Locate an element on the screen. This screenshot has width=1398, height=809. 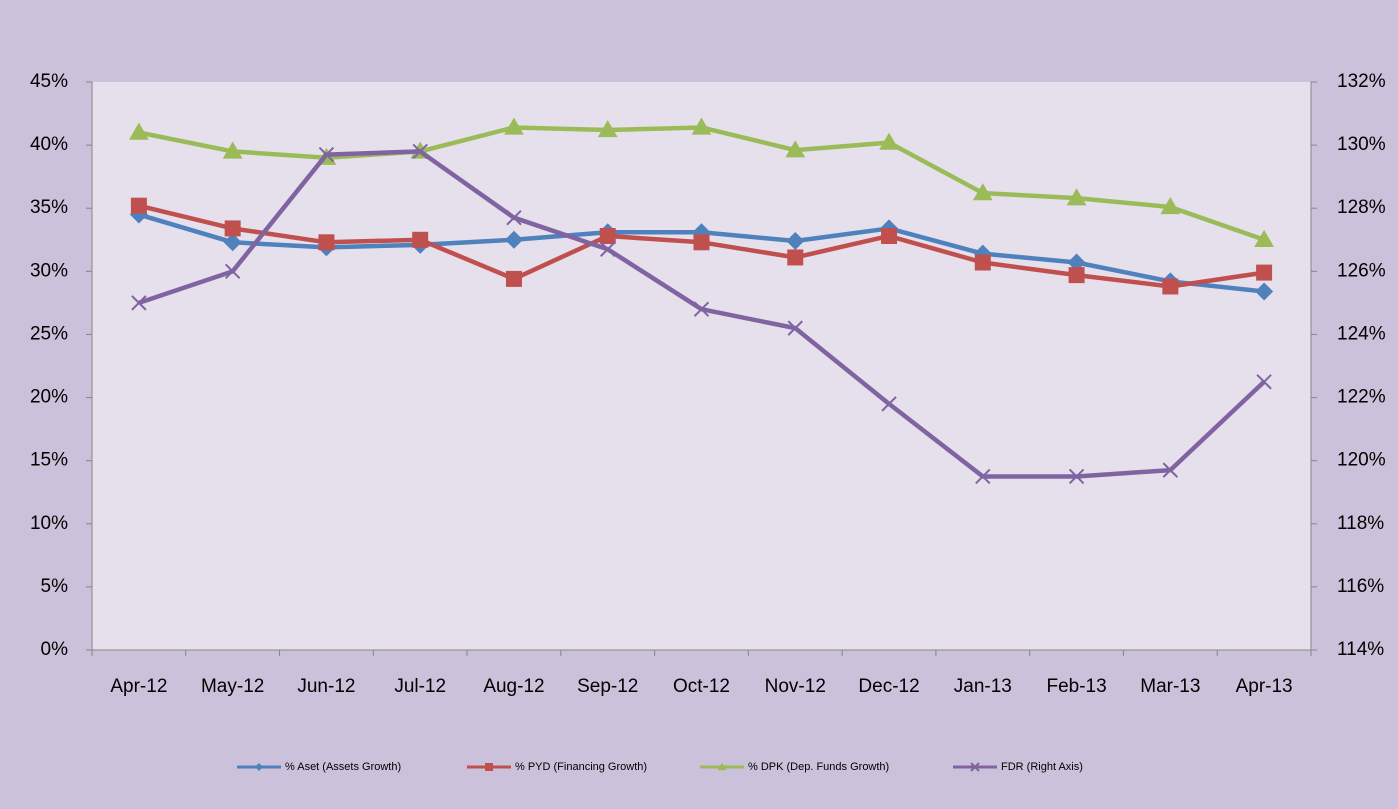
x-tick-label: Sep-12 is located at coordinates (607, 686).